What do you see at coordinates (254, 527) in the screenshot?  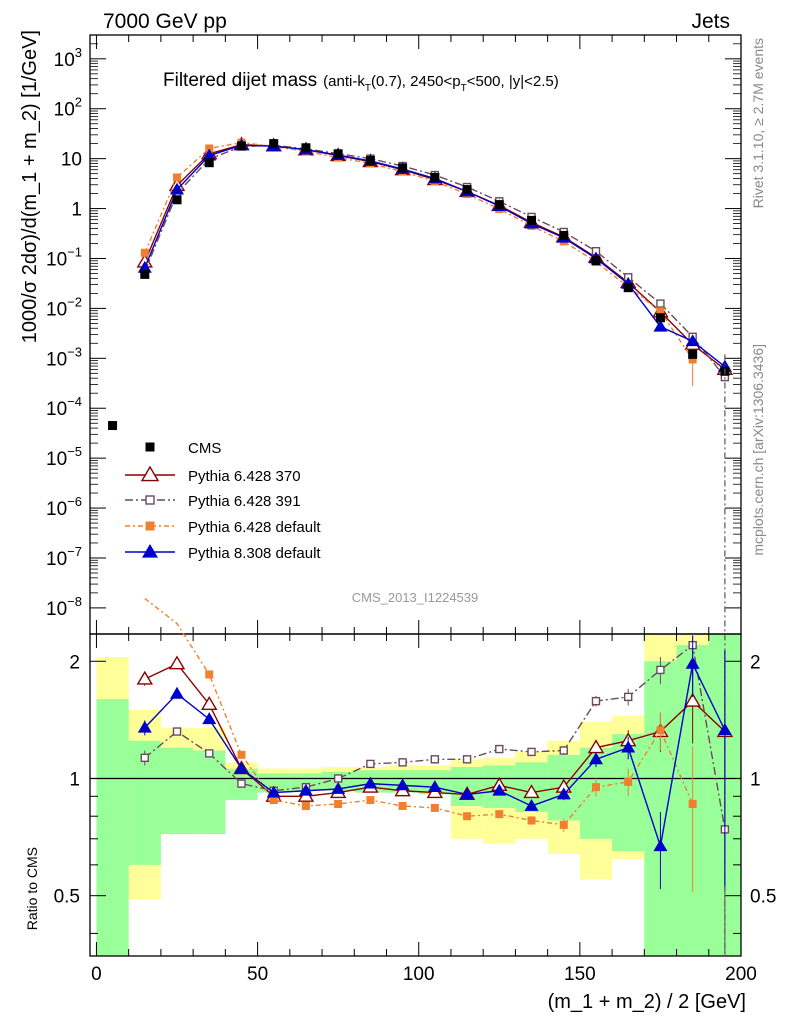 I see `legend-label: Pythia 6.428 default` at bounding box center [254, 527].